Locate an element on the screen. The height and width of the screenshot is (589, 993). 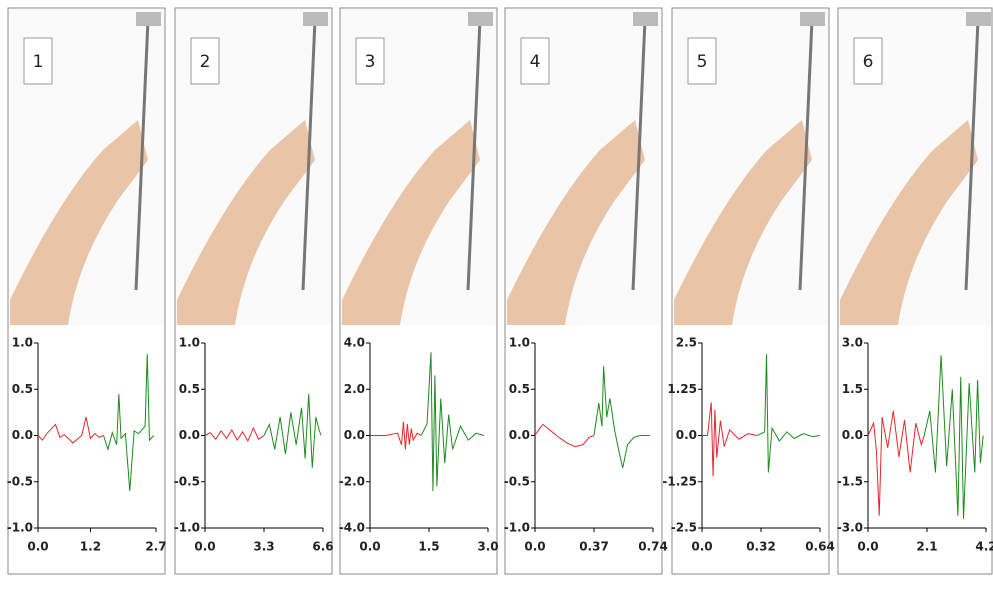
panel-number: 1 is located at coordinates (38, 62).